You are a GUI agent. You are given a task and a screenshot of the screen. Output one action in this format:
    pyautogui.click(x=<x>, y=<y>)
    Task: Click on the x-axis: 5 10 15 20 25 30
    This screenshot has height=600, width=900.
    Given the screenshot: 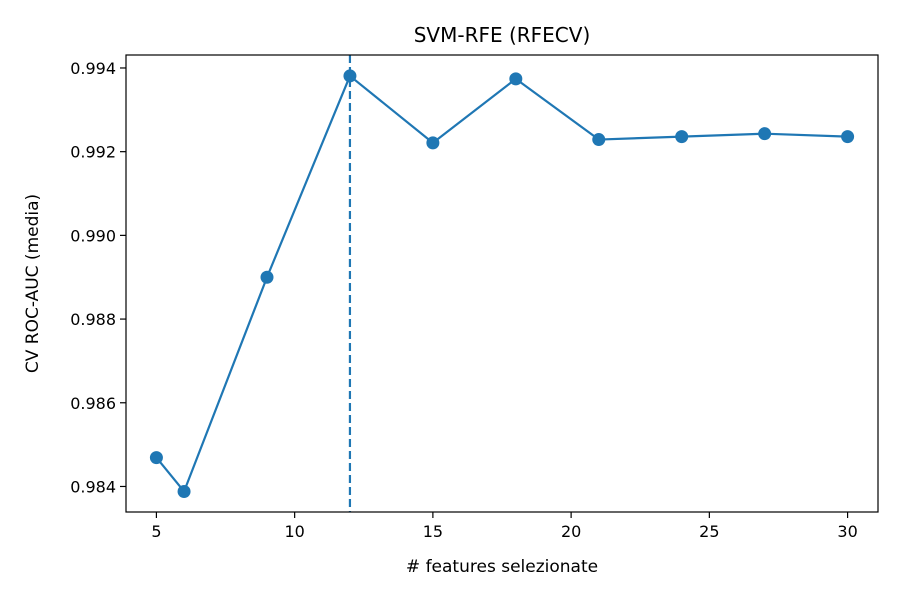 What is the action you would take?
    pyautogui.click(x=504, y=526)
    